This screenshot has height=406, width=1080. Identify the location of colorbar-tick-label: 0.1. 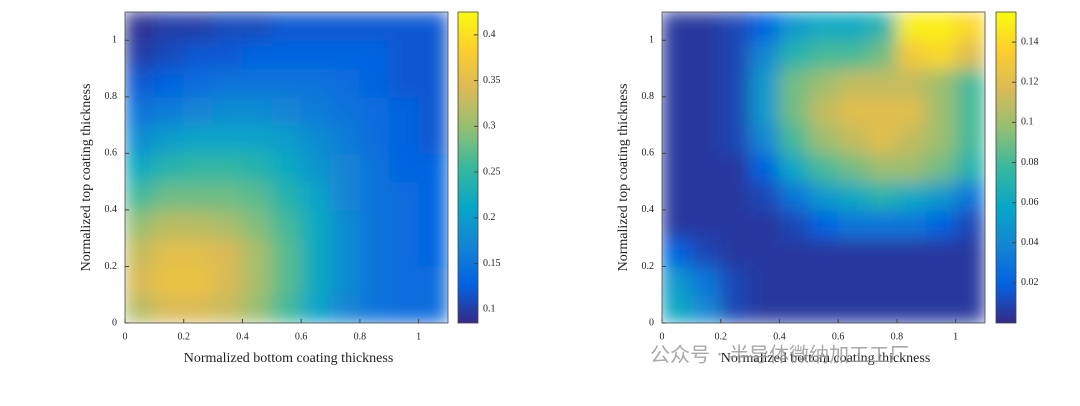
(1027, 122).